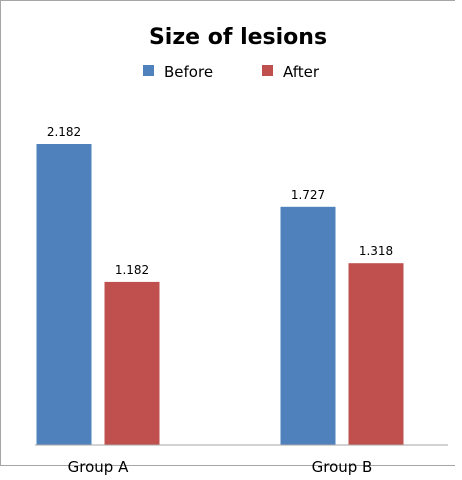  I want to click on legend-swatch-after, so click(267, 70).